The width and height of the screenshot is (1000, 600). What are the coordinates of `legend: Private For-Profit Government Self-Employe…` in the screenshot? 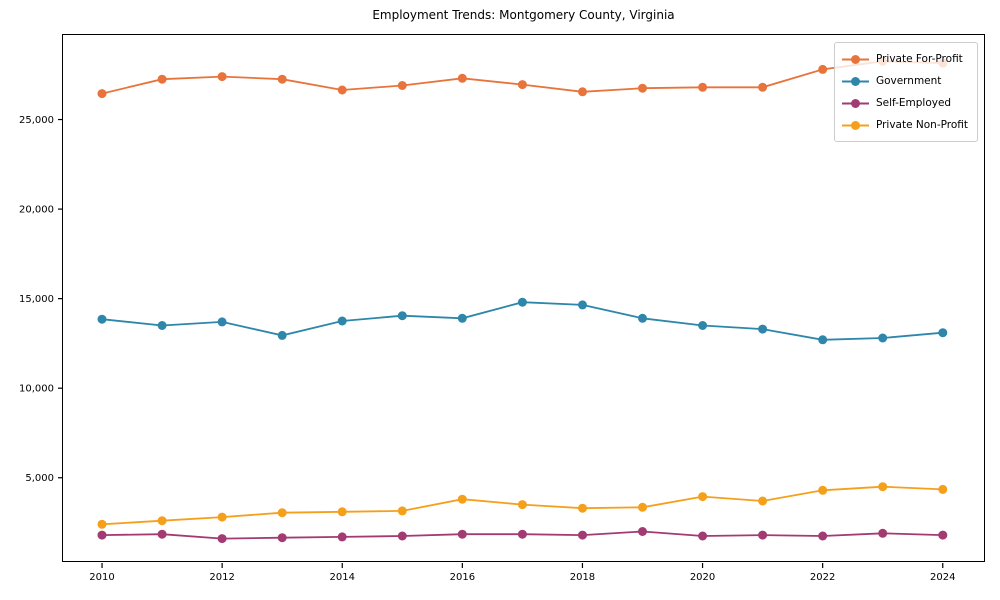 It's located at (905, 92).